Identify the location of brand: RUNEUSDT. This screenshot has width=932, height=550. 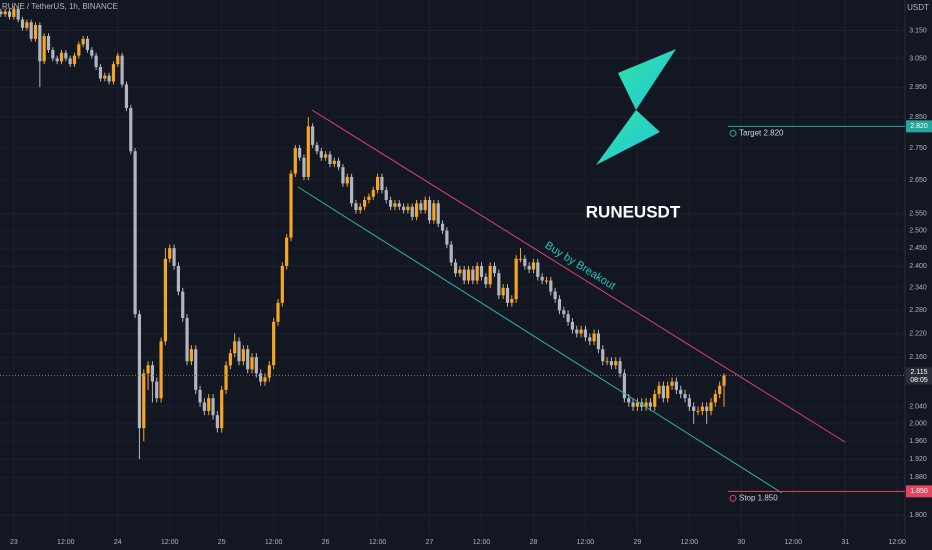
(633, 211).